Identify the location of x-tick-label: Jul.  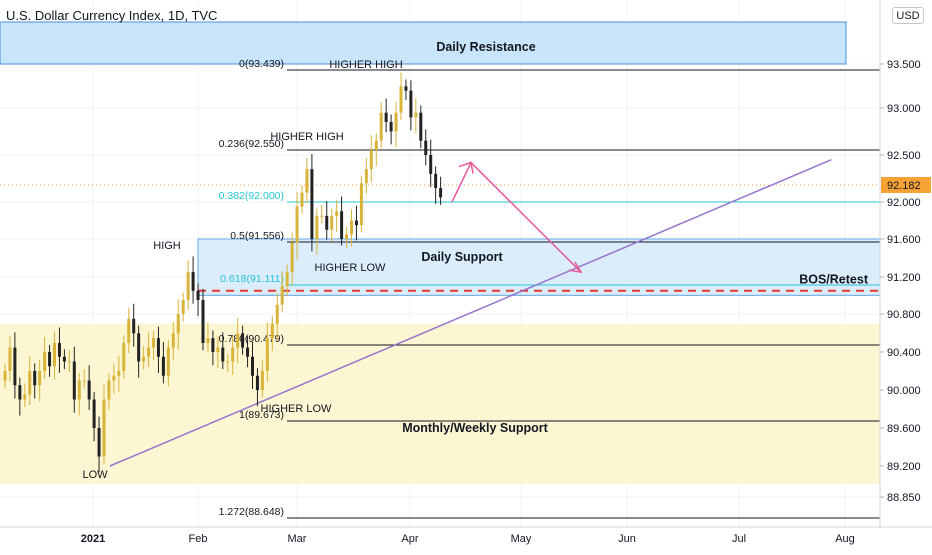
(739, 539).